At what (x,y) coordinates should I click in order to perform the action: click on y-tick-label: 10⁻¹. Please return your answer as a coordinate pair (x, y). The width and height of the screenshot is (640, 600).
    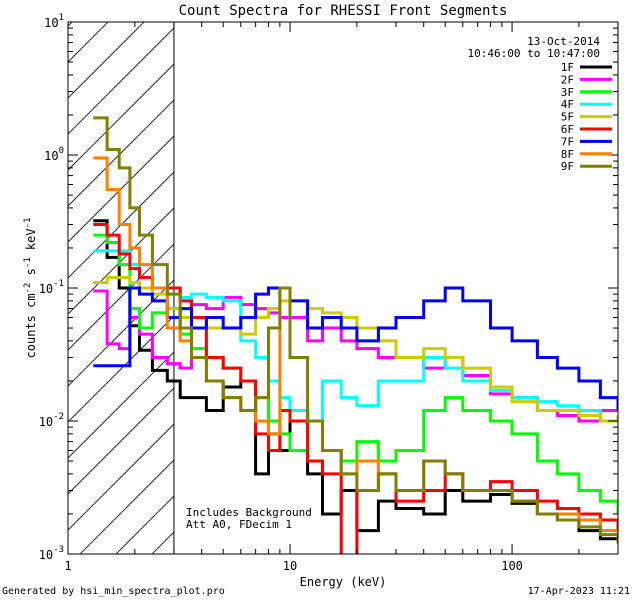
    Looking at the image, I should click on (51, 287).